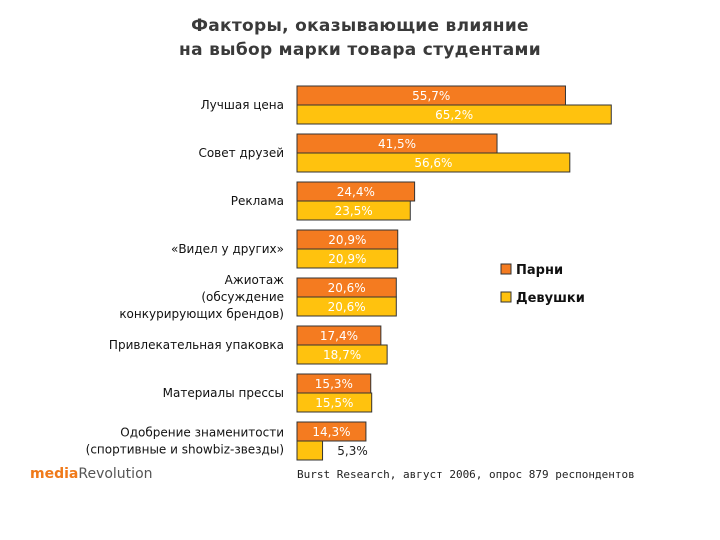  Describe the element at coordinates (550, 298) in the screenshot. I see `legend-label-girls: Девушки` at that location.